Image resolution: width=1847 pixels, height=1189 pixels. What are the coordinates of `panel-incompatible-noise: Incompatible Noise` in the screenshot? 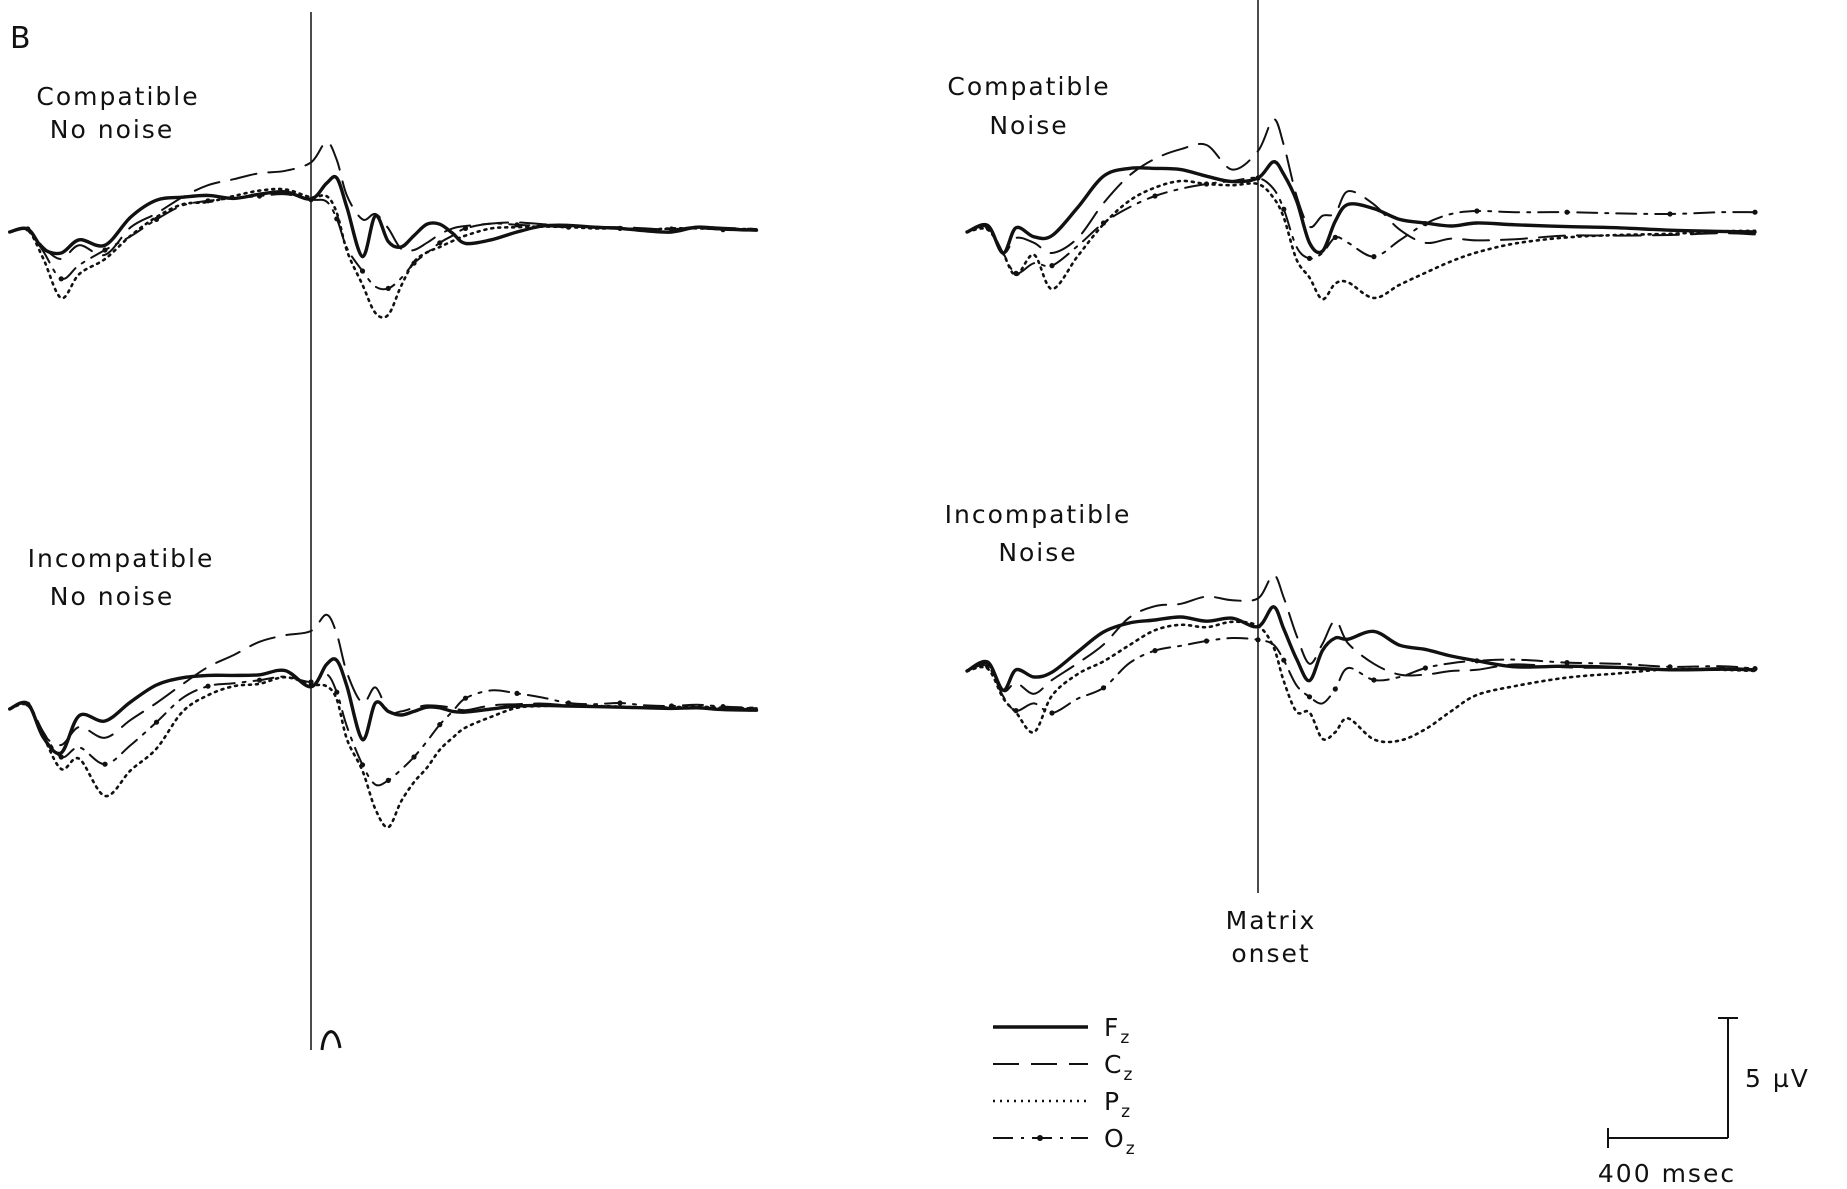 It's located at (1351, 622).